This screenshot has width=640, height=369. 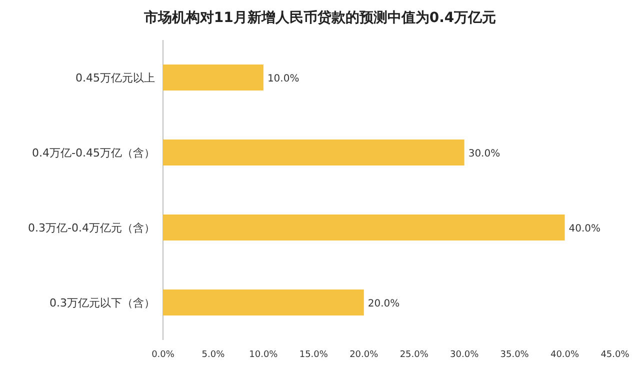 What do you see at coordinates (615, 355) in the screenshot?
I see `x-tick-label: 45.0%` at bounding box center [615, 355].